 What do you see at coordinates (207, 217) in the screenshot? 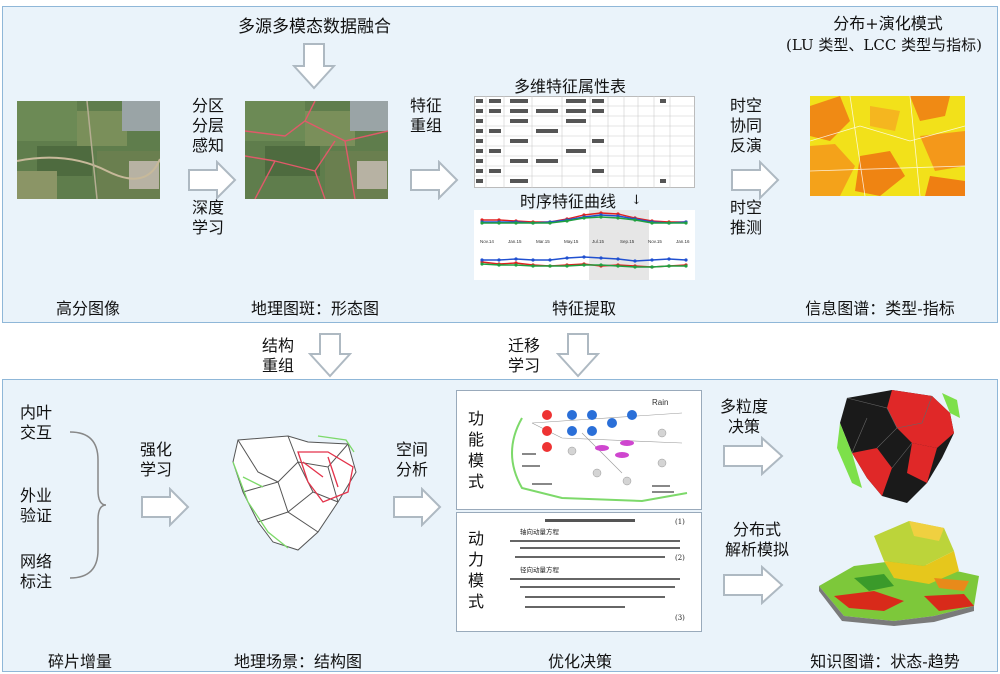
I see `arrow1-lower-label: 深度 学习` at bounding box center [207, 217].